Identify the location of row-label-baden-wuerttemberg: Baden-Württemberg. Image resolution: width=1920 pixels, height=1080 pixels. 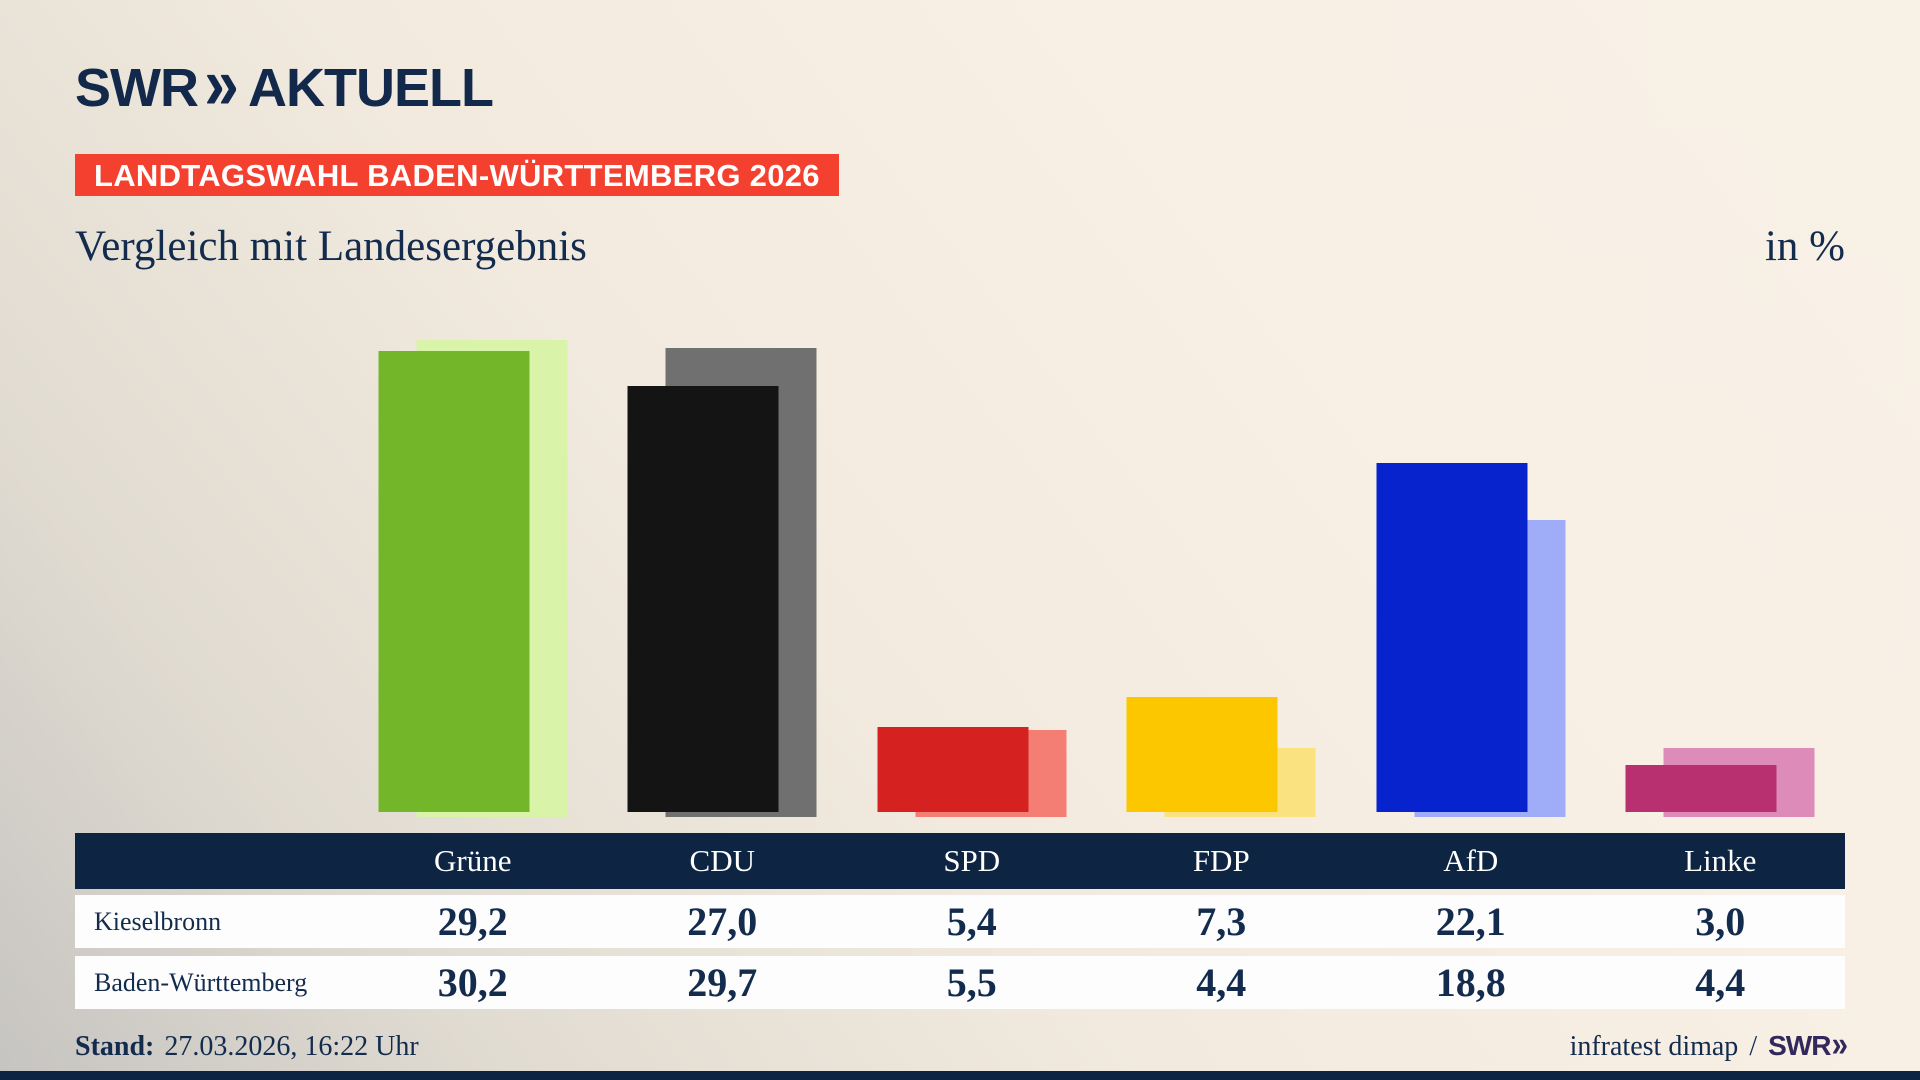
(201, 982).